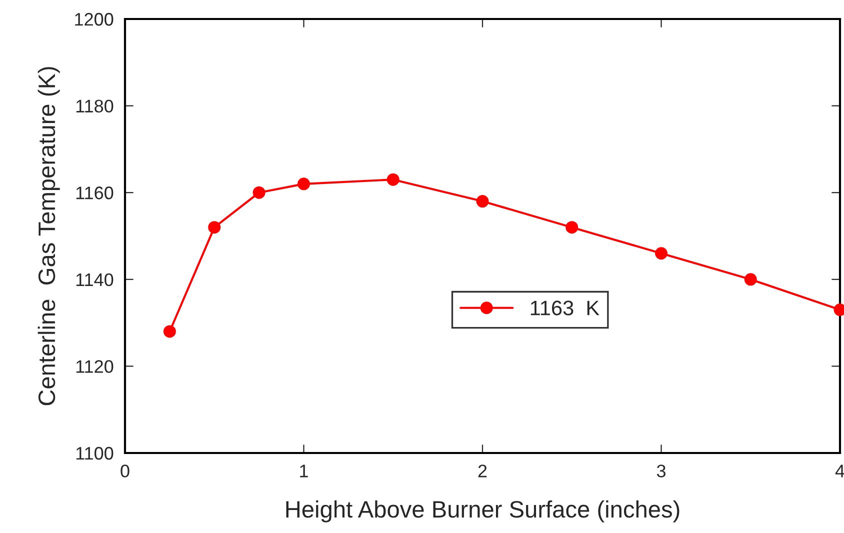 The height and width of the screenshot is (533, 844). What do you see at coordinates (95, 366) in the screenshot?
I see `y-tick-label: 1120` at bounding box center [95, 366].